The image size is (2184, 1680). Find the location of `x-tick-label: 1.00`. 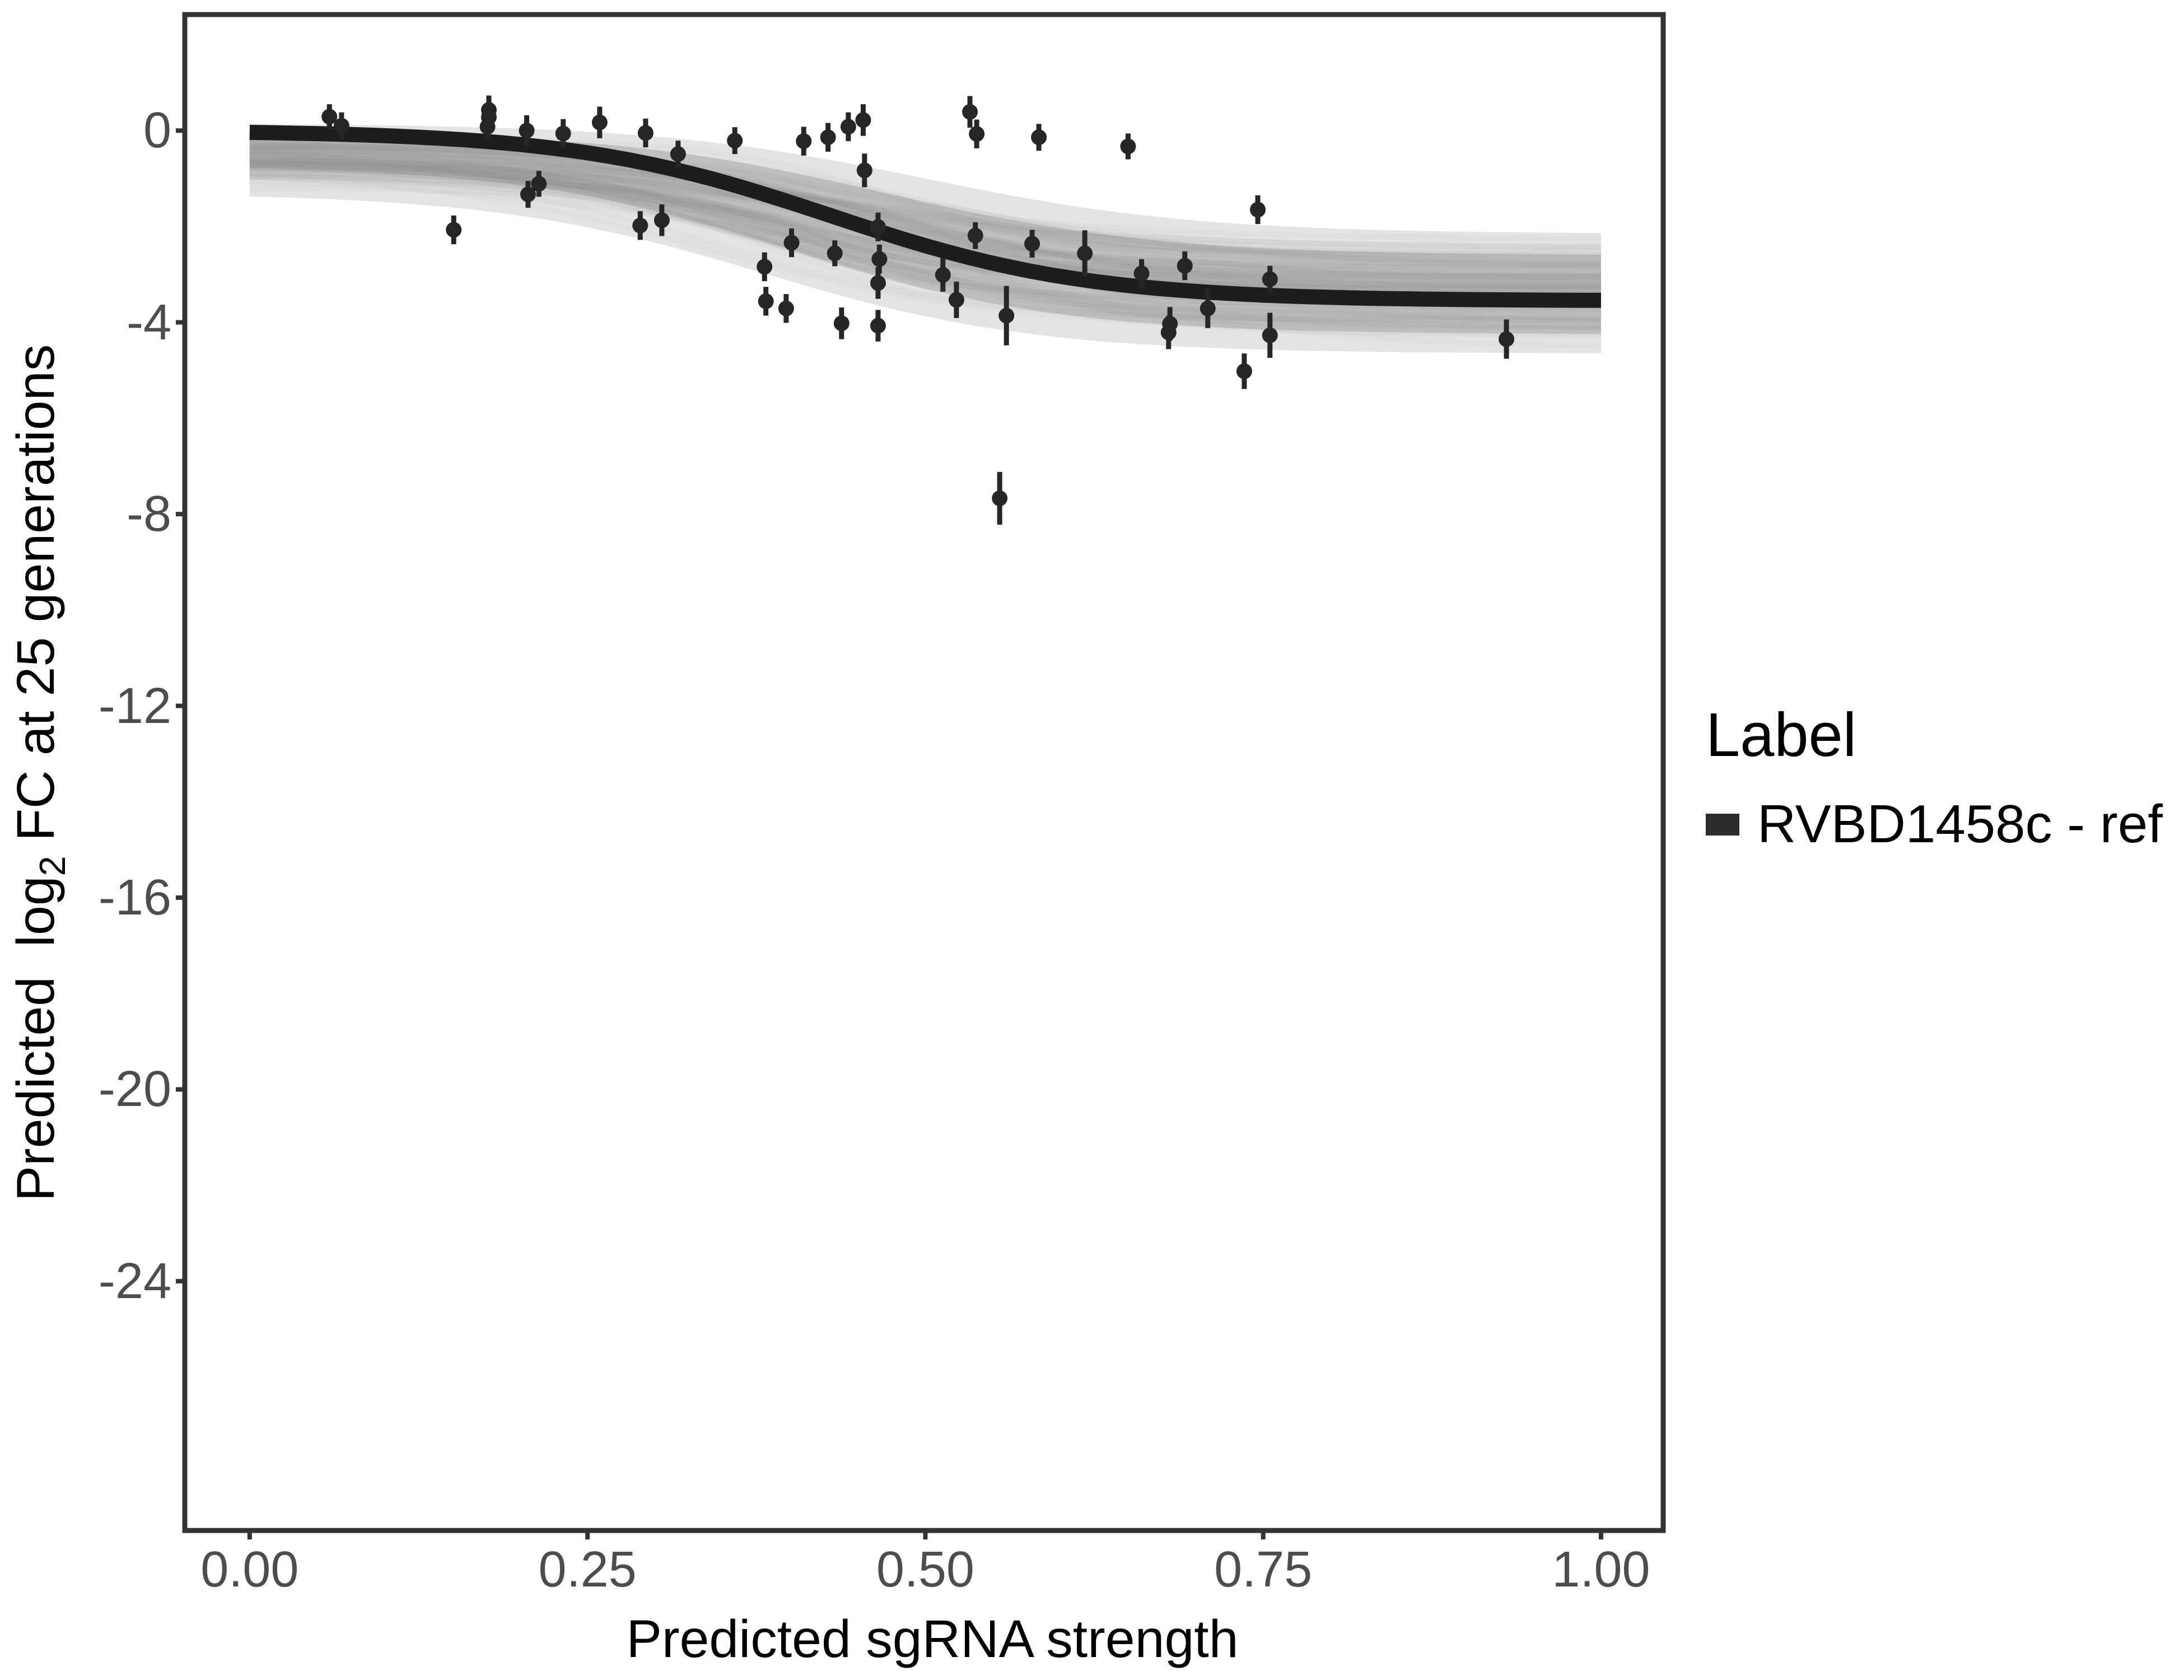

x-tick-label: 1.00 is located at coordinates (1601, 1570).